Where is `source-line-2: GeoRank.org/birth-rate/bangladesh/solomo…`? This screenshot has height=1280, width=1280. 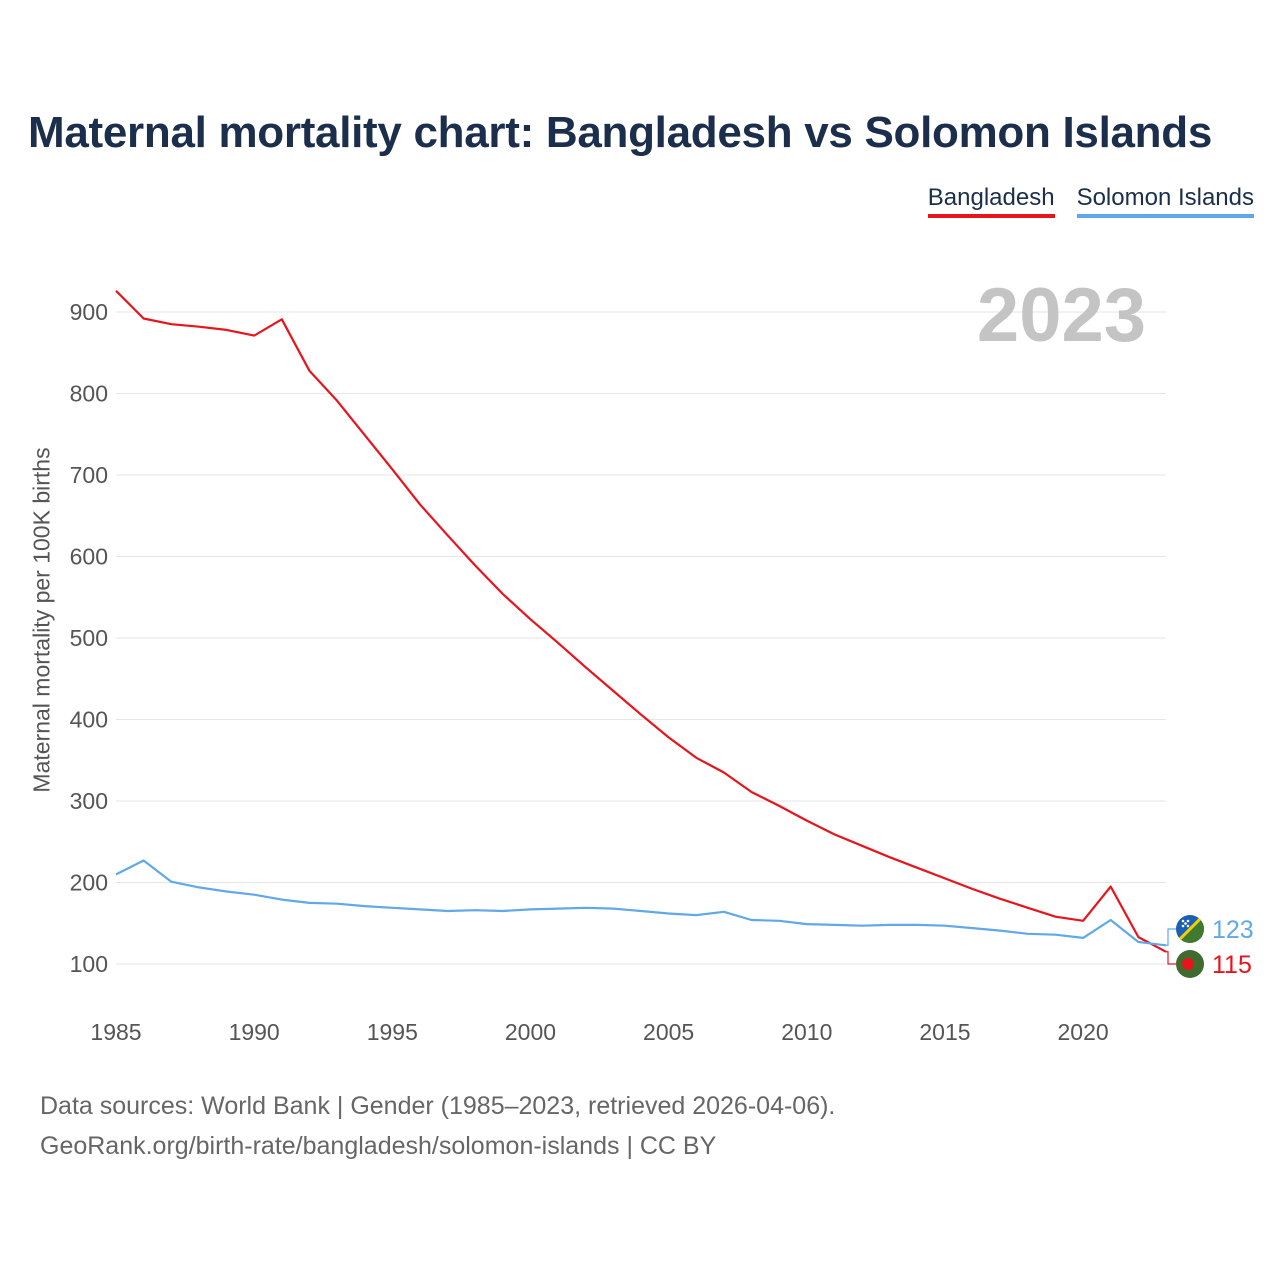 source-line-2: GeoRank.org/birth-rate/bangladesh/solomo… is located at coordinates (378, 1146).